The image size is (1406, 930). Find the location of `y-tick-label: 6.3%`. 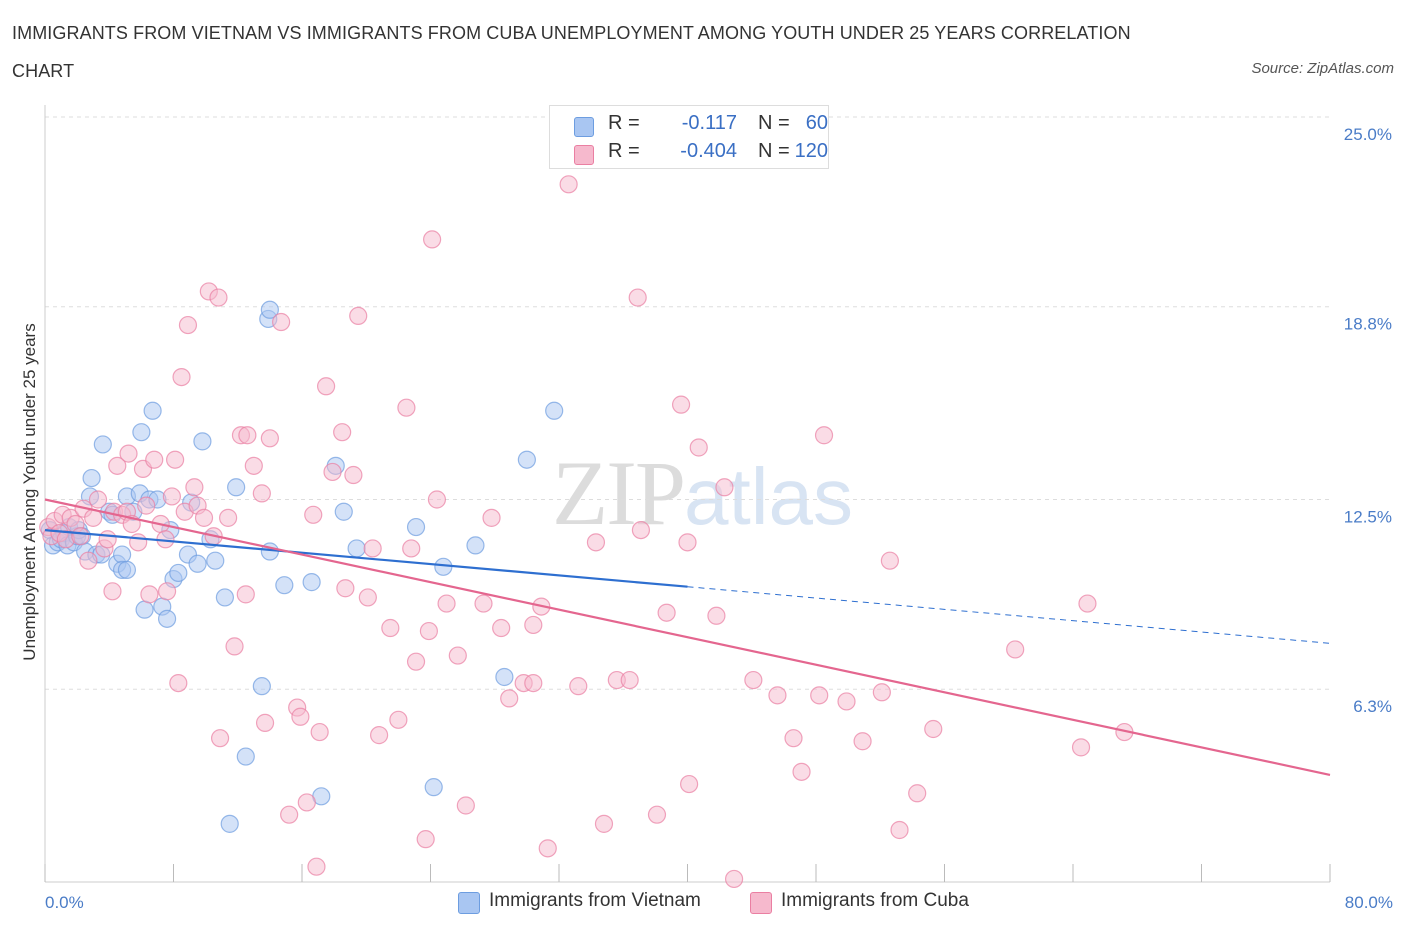

y-tick-label: 6.3% is located at coordinates (1372, 706).